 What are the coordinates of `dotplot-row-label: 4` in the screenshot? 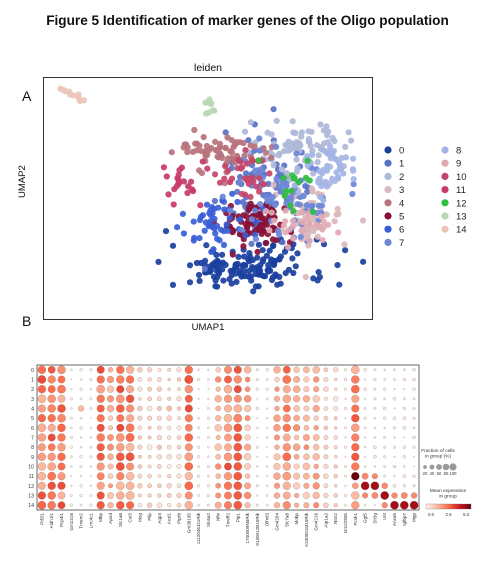 It's located at (32, 410).